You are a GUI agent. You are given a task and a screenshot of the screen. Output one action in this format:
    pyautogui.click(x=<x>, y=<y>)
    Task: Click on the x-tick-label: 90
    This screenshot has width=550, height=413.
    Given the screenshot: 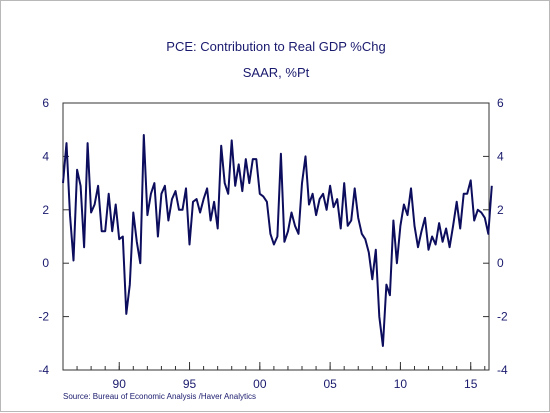 What is the action you would take?
    pyautogui.click(x=120, y=384)
    